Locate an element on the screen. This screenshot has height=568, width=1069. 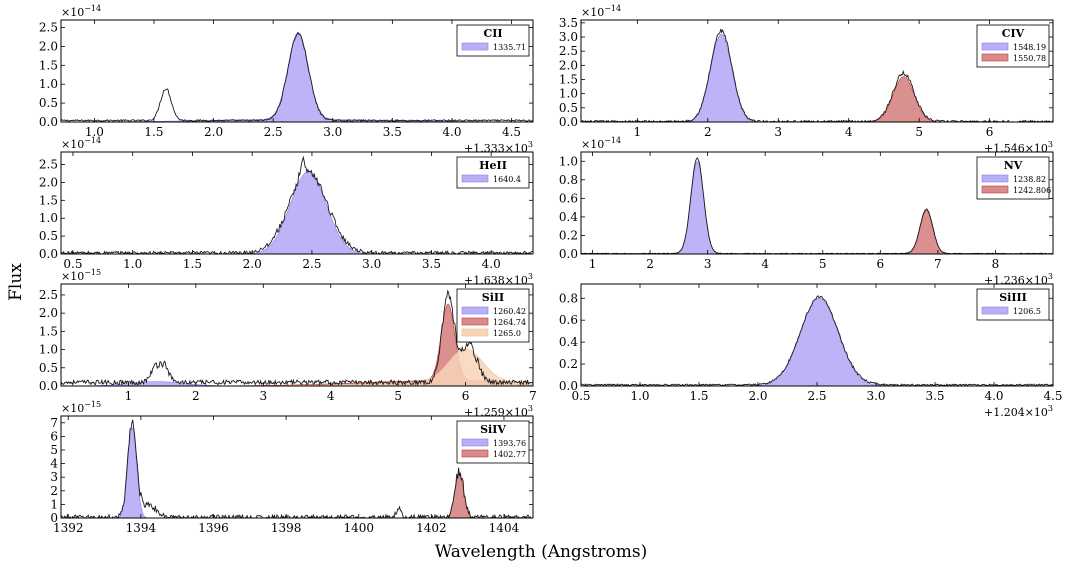
legend: CII 1335.71 is located at coordinates (493, 40).